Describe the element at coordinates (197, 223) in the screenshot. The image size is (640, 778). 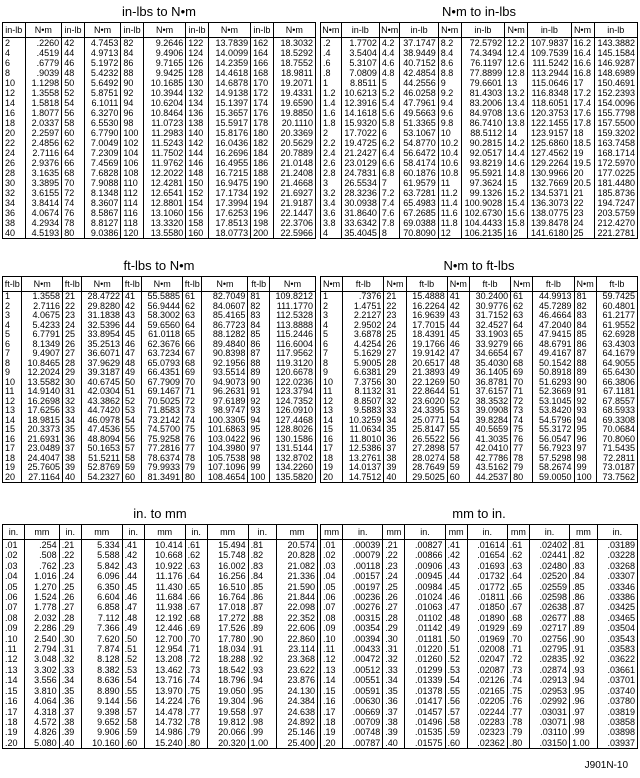
I see `source-value: 158` at that location.